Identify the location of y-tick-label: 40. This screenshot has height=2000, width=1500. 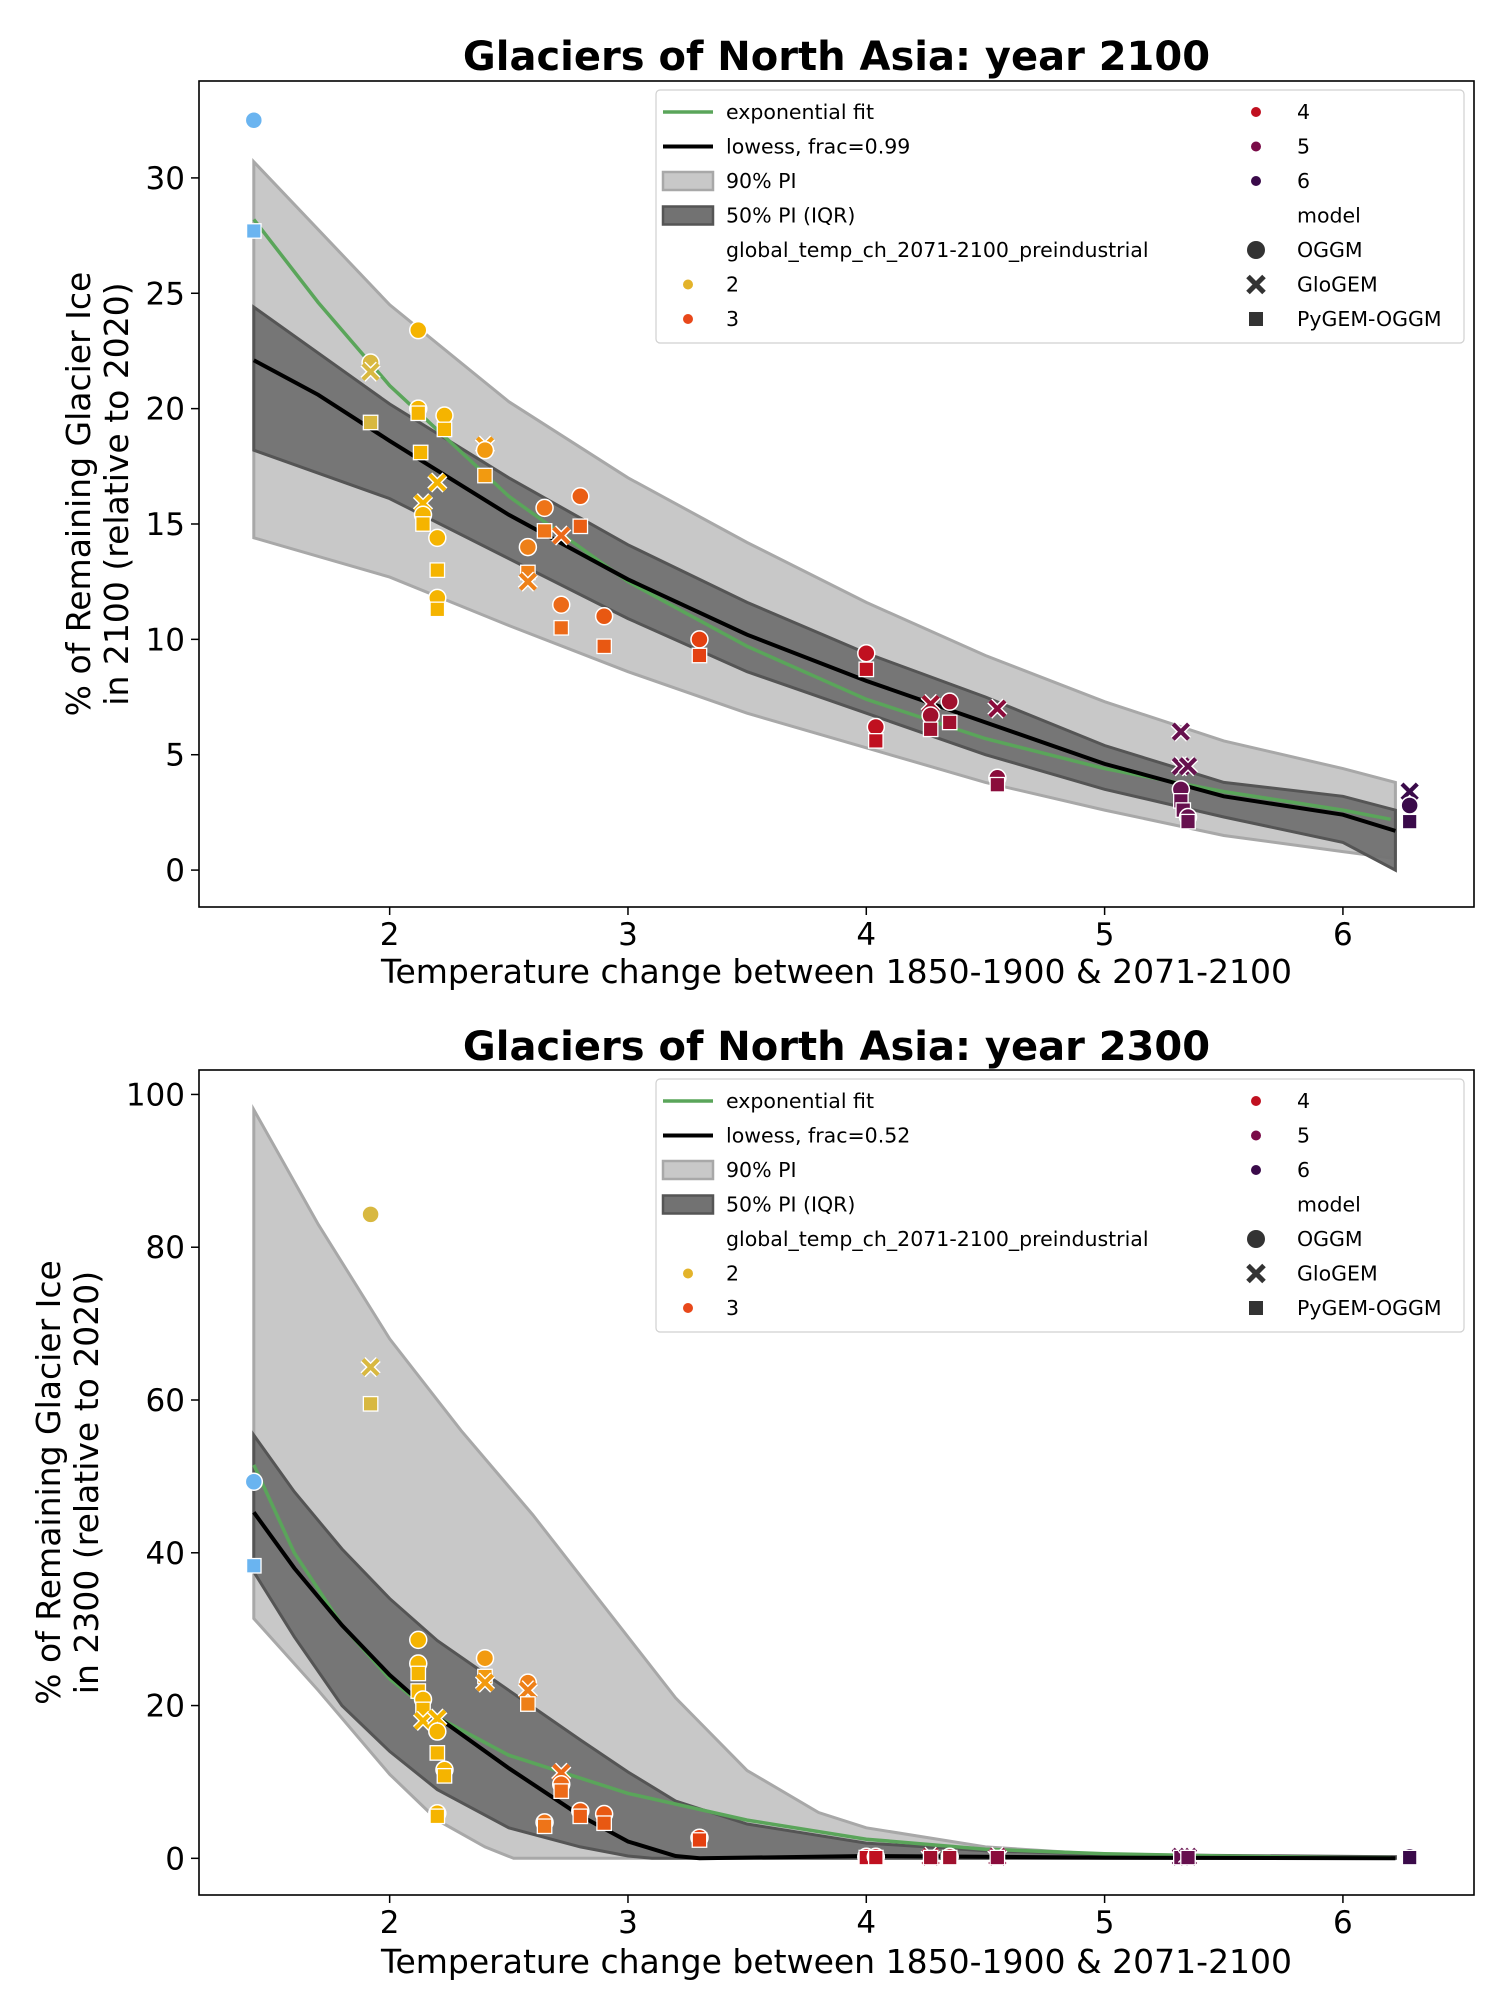
(165, 1554).